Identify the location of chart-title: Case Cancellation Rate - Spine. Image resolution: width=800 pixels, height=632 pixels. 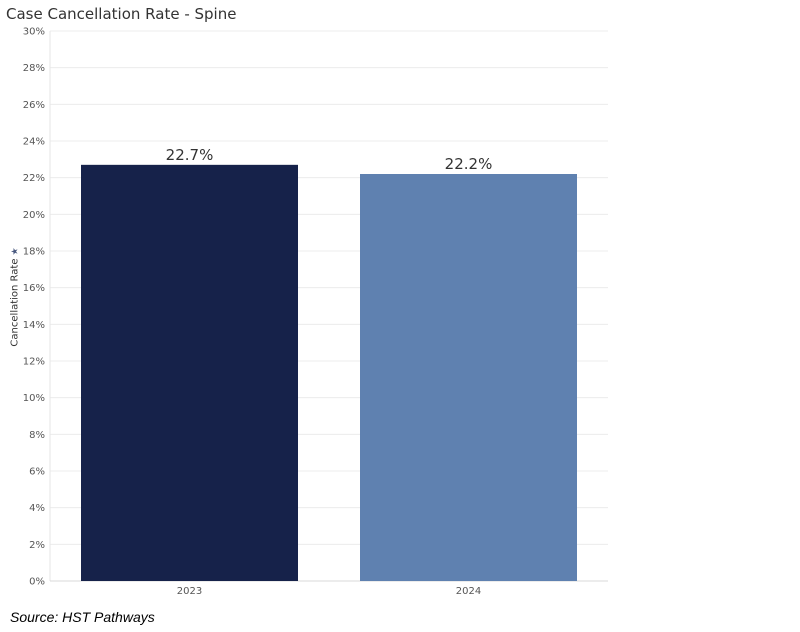
(121, 14).